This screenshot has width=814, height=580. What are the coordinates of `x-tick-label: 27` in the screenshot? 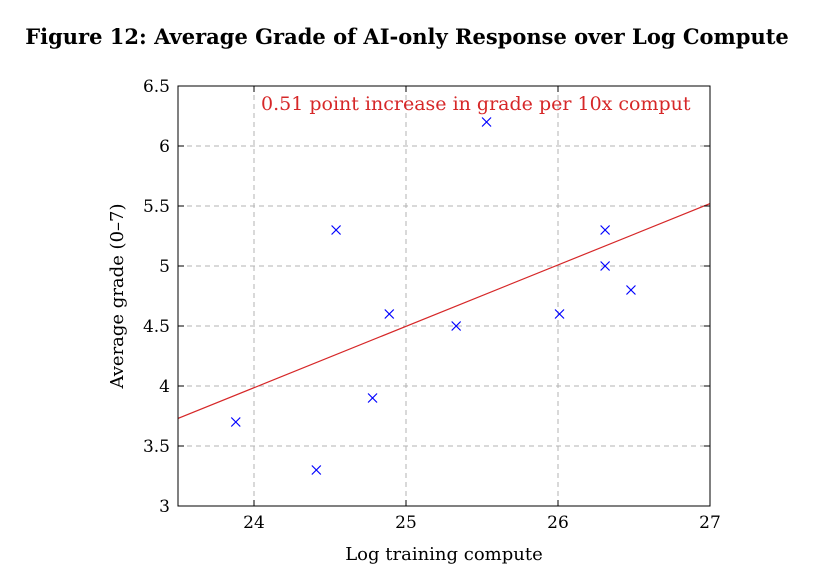 It's located at (710, 523).